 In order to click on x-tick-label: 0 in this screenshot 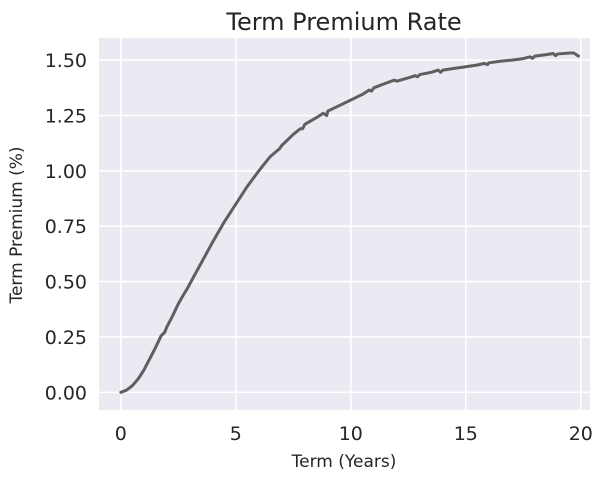, I will do `click(121, 434)`.